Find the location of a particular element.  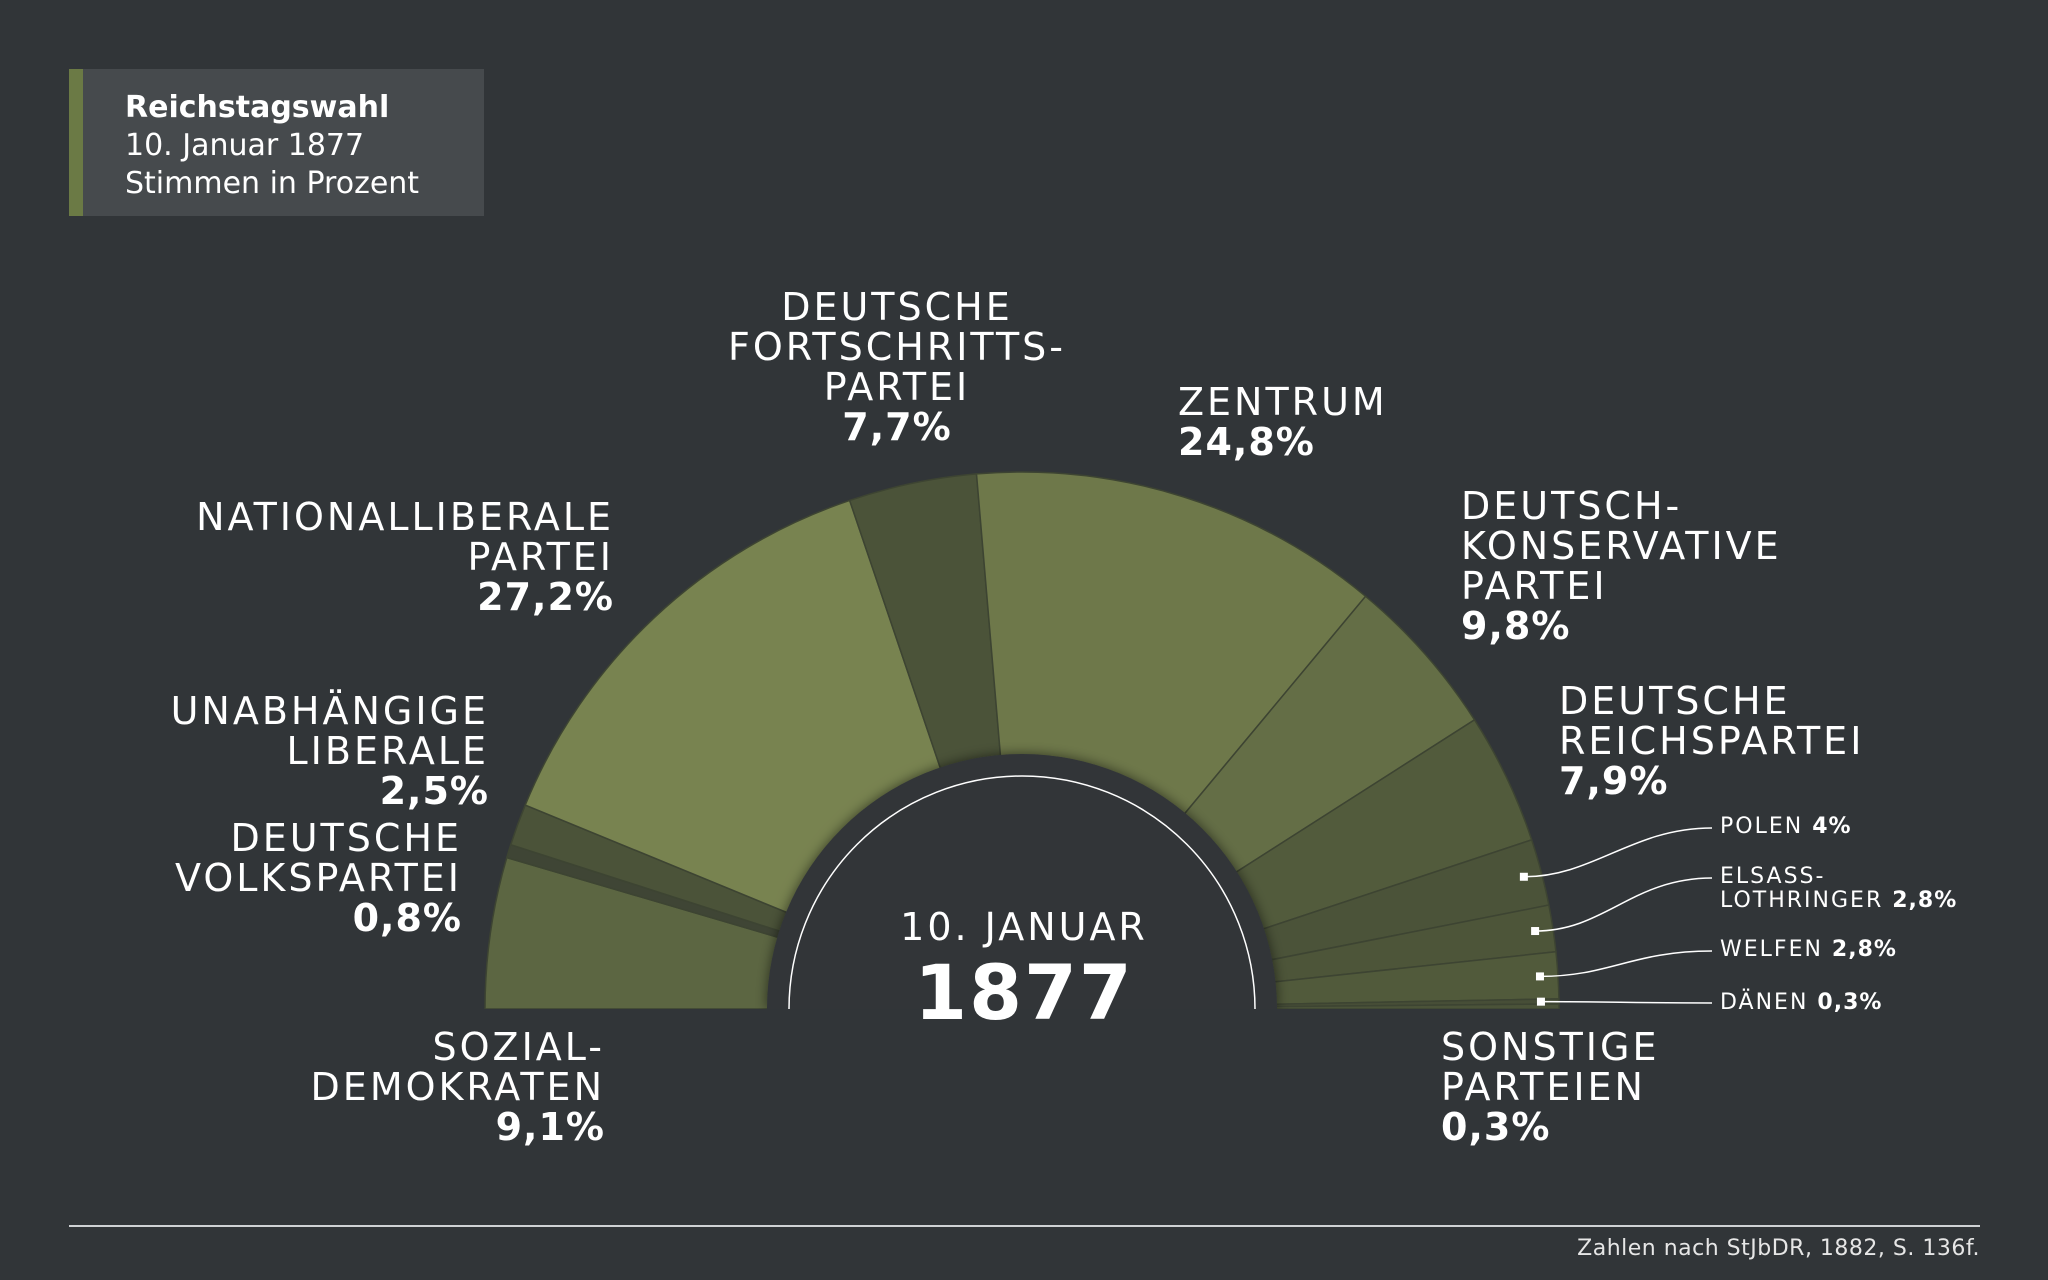

label-sozialdemokraten: SOZIAL- DEMOKRATEN 9,1% is located at coordinates (458, 1087).